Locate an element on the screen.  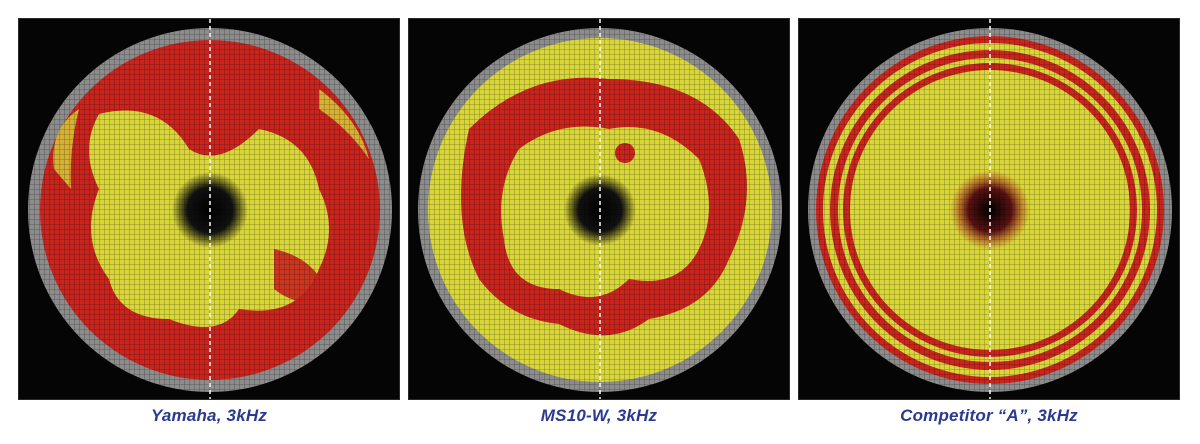
caption-competitor-a: Competitor “A”, 3kHz is located at coordinates (989, 415).